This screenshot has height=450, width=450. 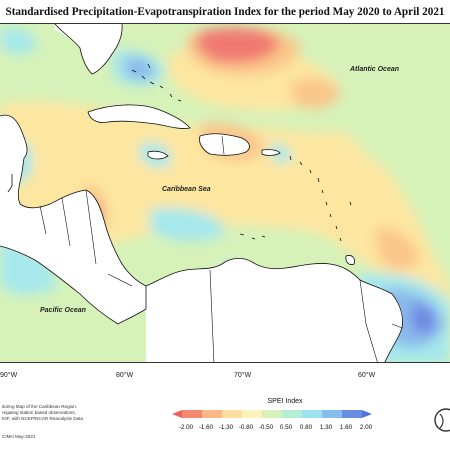 I want to click on border-venezuela-guyana, so click(x=368, y=320).